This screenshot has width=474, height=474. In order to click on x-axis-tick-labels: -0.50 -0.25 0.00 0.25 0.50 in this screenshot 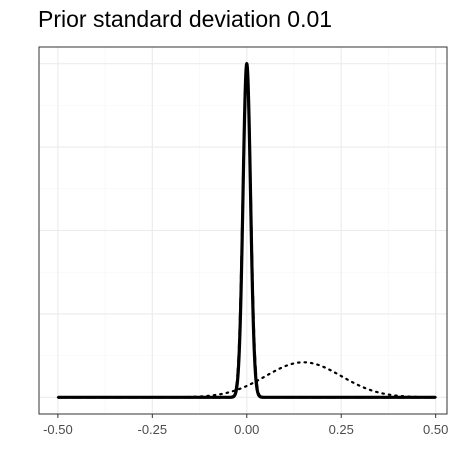, I will do `click(245, 429)`.